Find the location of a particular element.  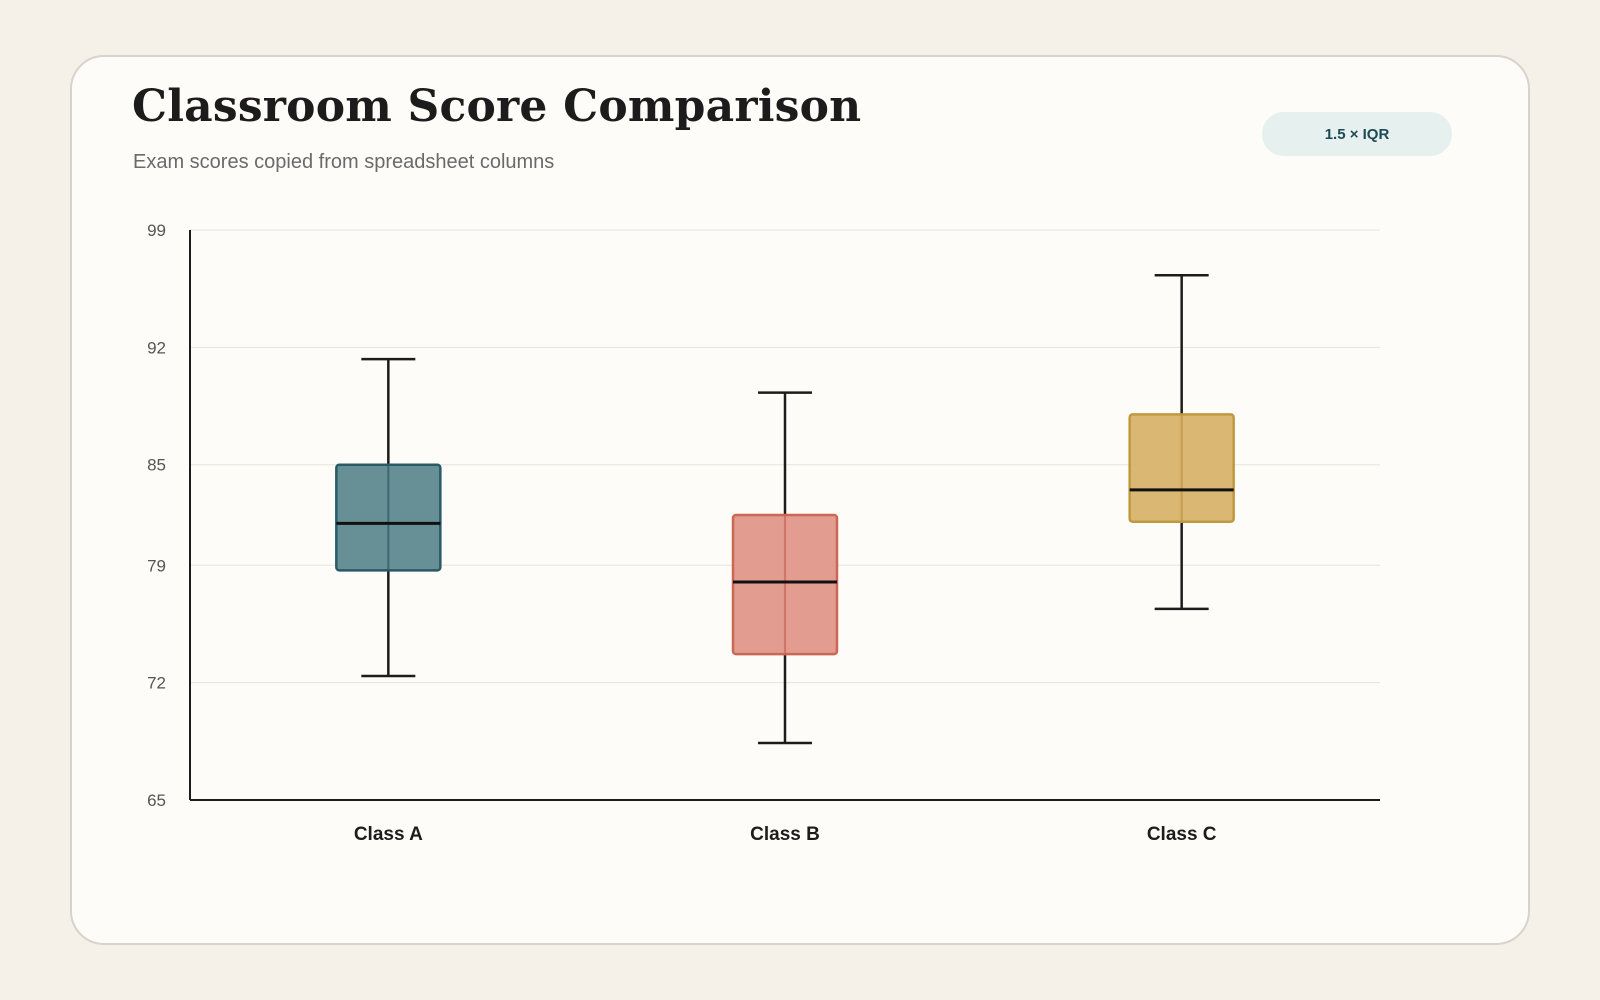

x-category-label: Class C is located at coordinates (1182, 834).